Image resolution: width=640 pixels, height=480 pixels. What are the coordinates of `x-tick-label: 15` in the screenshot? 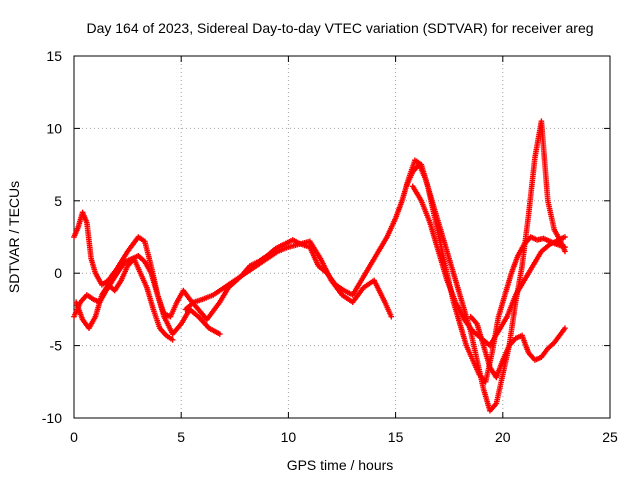 It's located at (396, 437).